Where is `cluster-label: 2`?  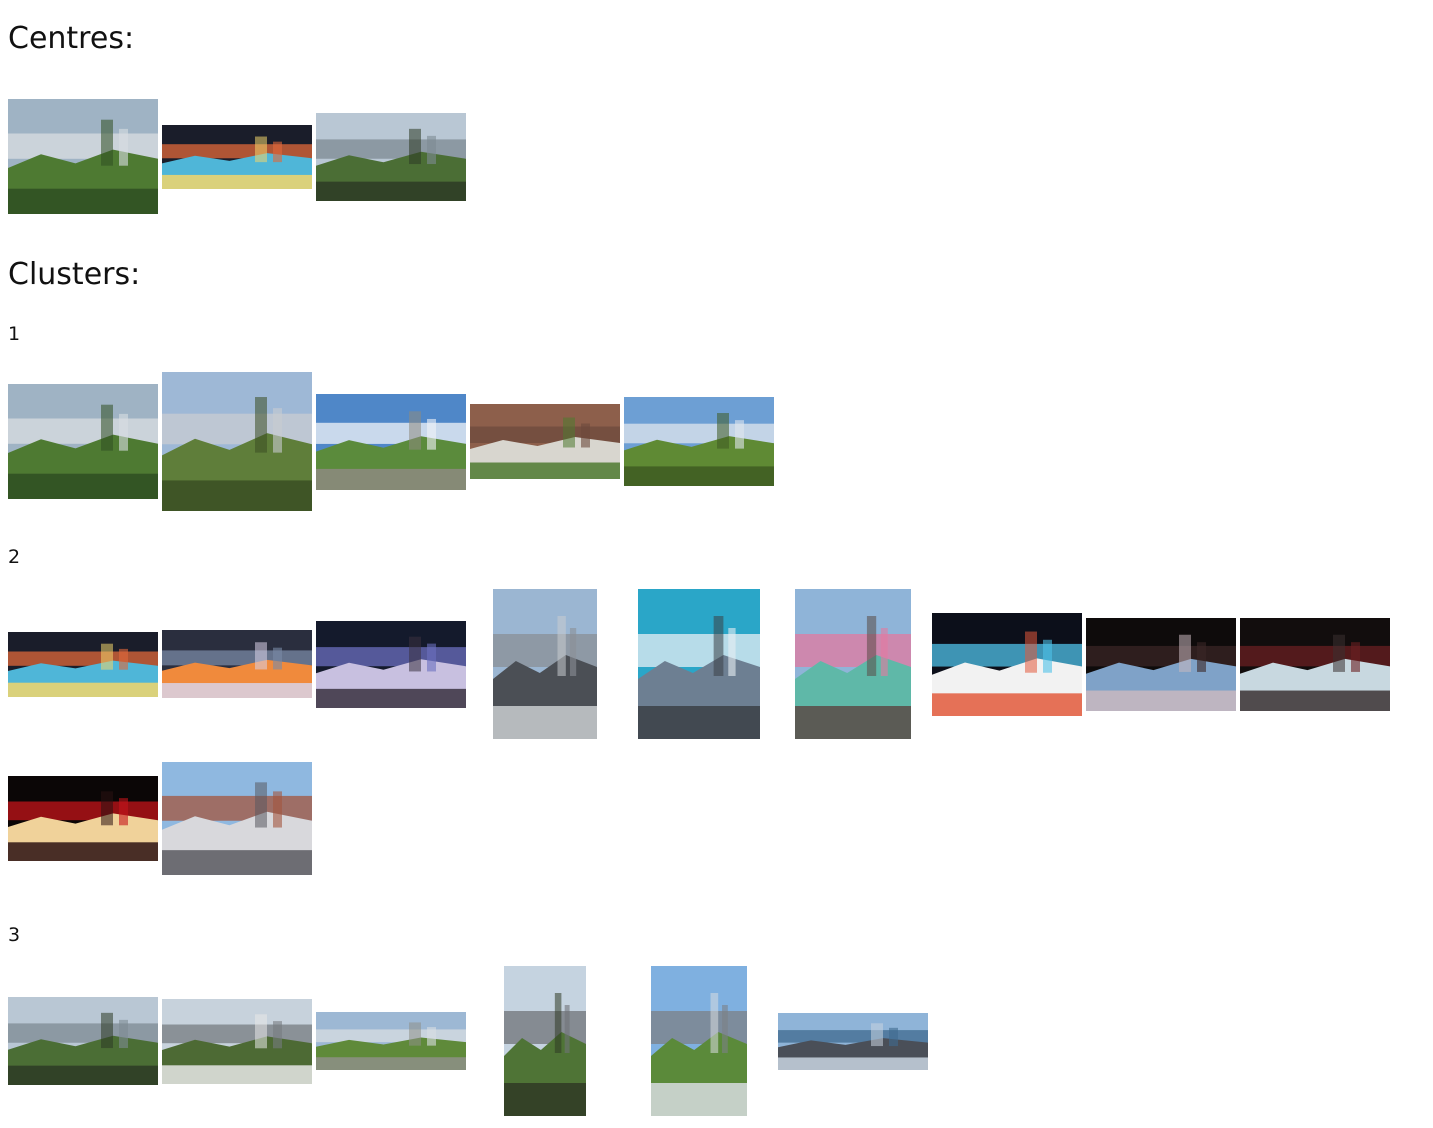
cluster-label: 2 is located at coordinates (14, 557).